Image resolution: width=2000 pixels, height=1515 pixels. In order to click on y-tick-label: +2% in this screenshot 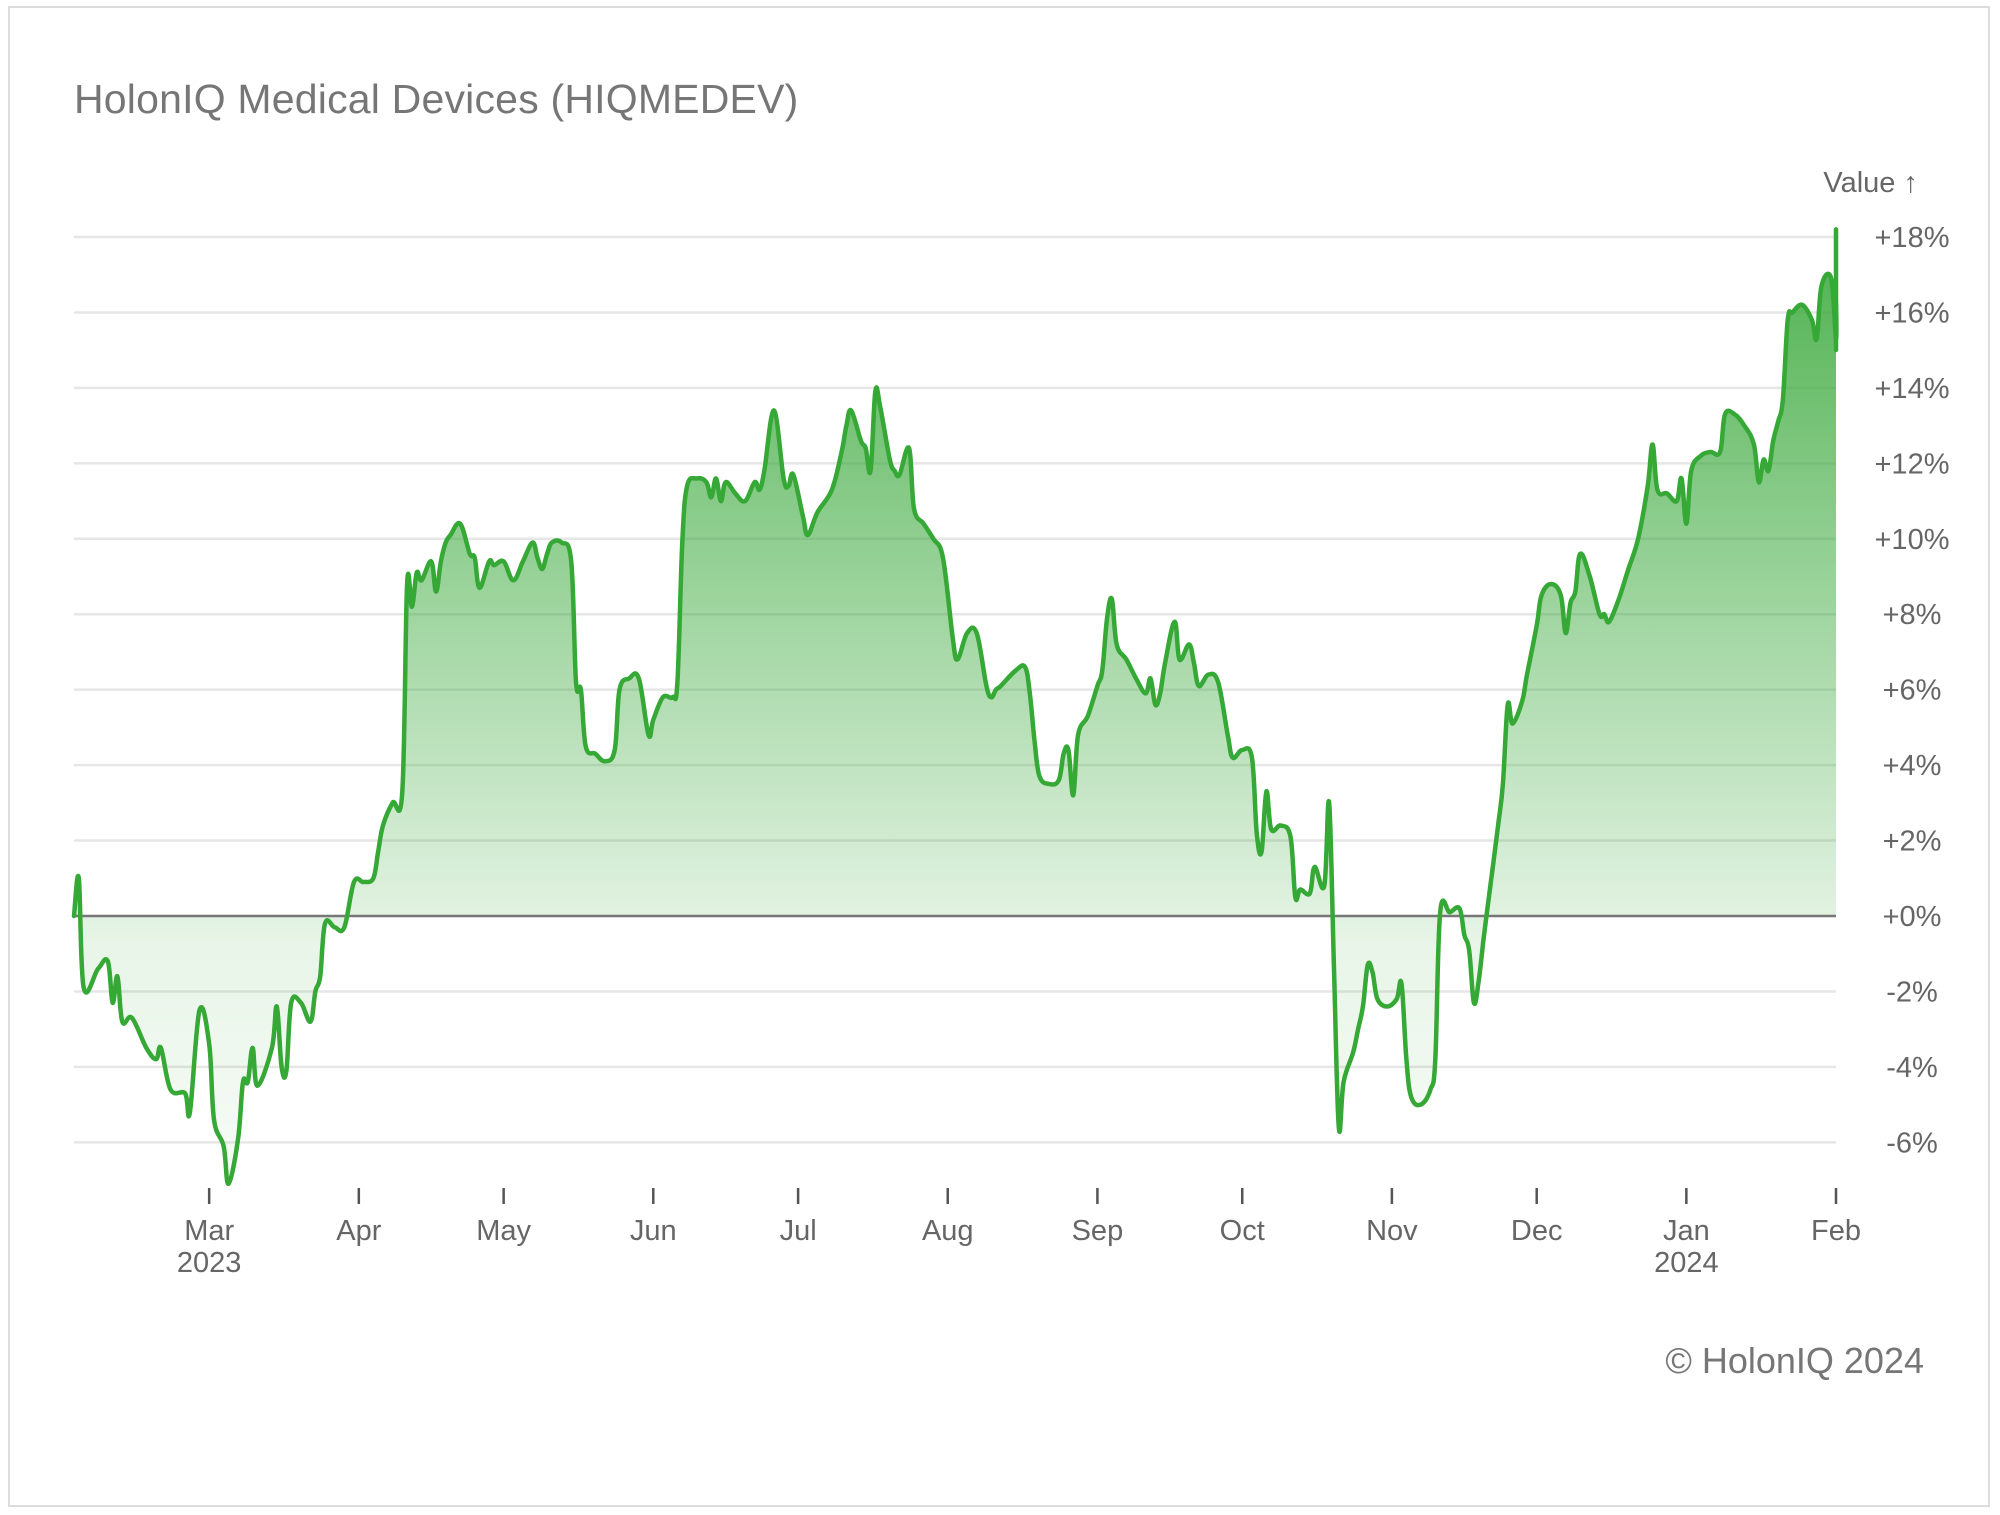, I will do `click(1912, 842)`.